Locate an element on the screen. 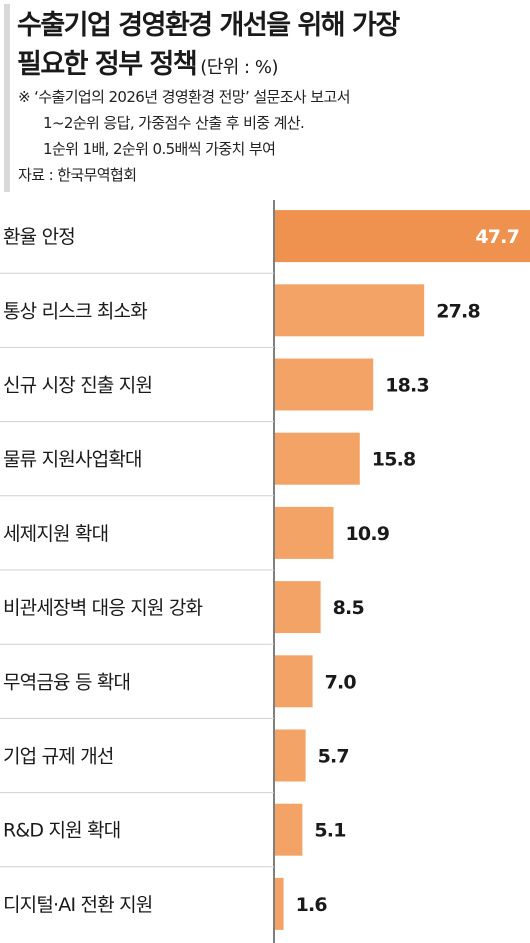 The height and width of the screenshot is (943, 530). category-label: 기업 규제 개선 is located at coordinates (58, 757).